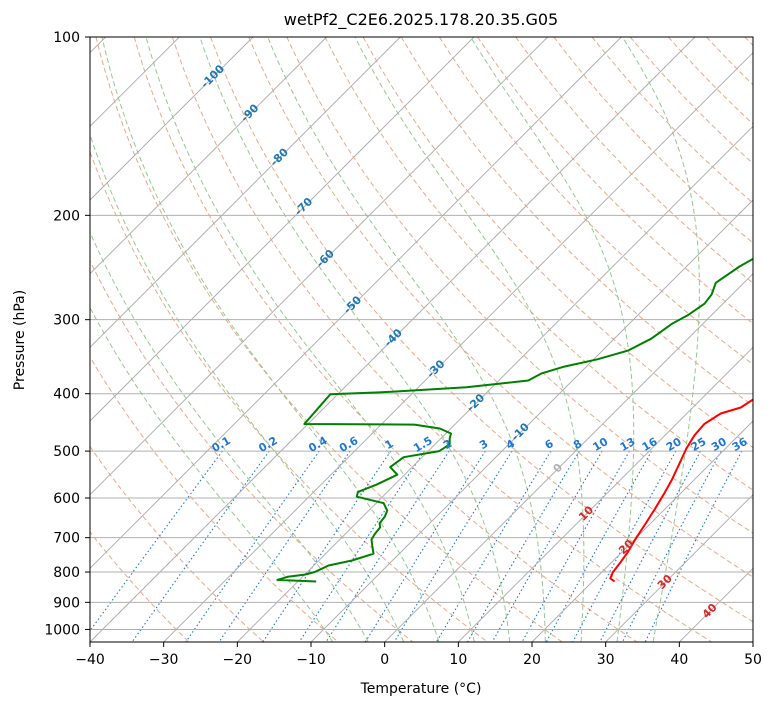  What do you see at coordinates (67, 334) in the screenshot?
I see `y-axis: 100 200 300 400 500 600 700 800 900 1000` at bounding box center [67, 334].